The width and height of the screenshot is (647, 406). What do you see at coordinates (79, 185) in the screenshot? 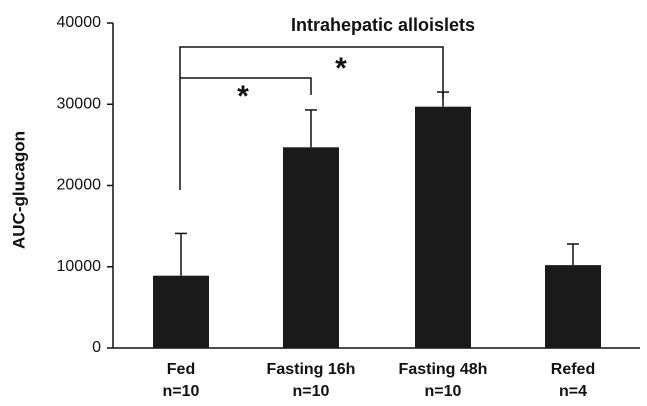
I see `y-tick-label: 20000` at bounding box center [79, 185].